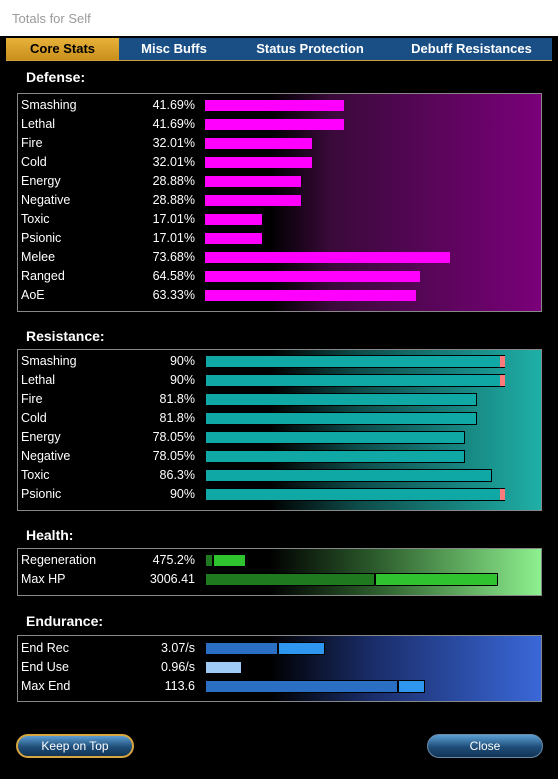 The height and width of the screenshot is (779, 558). What do you see at coordinates (46, 200) in the screenshot?
I see `defense-label: Negative` at bounding box center [46, 200].